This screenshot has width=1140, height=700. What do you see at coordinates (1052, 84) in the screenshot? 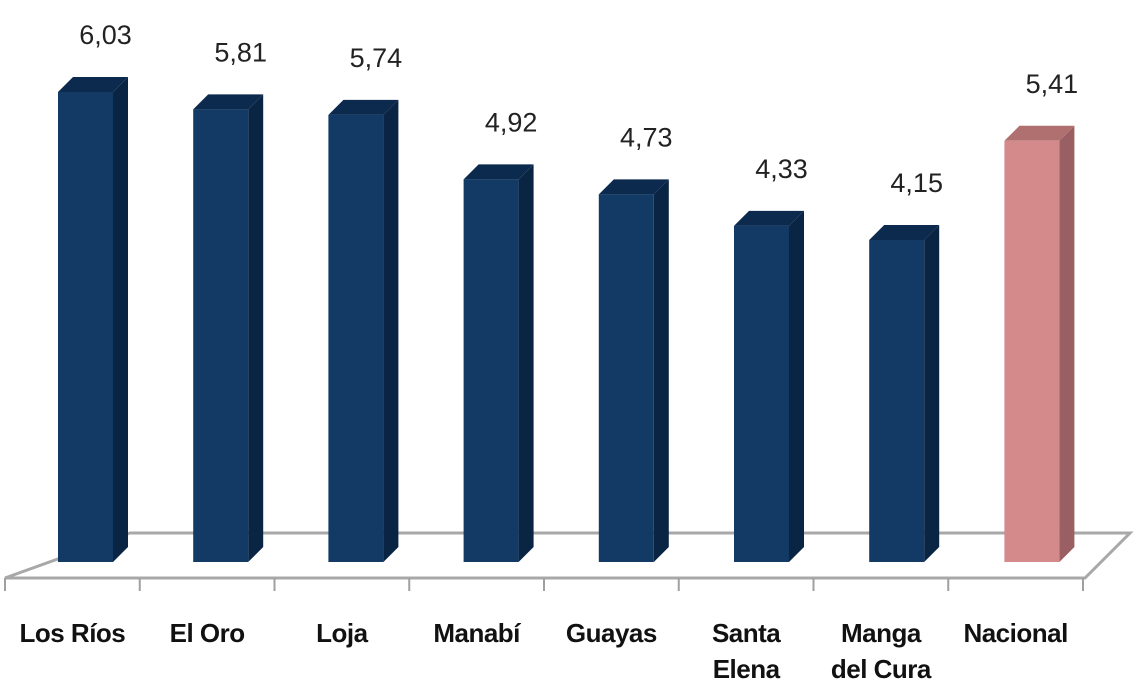
I see `value-label: 5,41` at bounding box center [1052, 84].